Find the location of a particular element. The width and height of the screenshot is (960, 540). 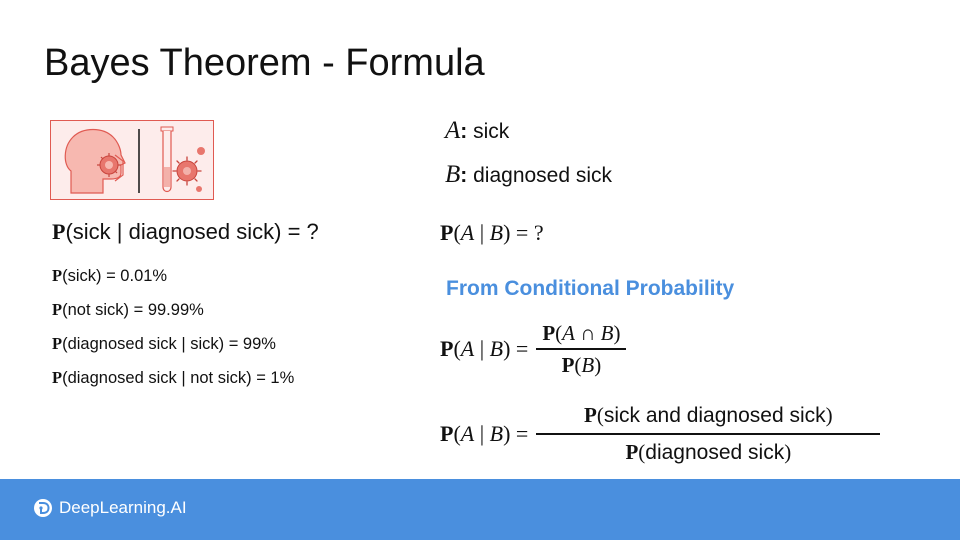

patient-and-test-tube-virus-icon is located at coordinates (134, 160).